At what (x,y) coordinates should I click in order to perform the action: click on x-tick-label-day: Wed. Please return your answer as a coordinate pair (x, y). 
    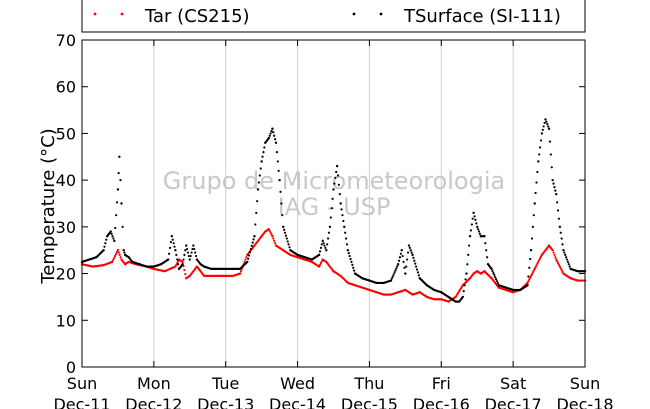
    Looking at the image, I should click on (297, 383).